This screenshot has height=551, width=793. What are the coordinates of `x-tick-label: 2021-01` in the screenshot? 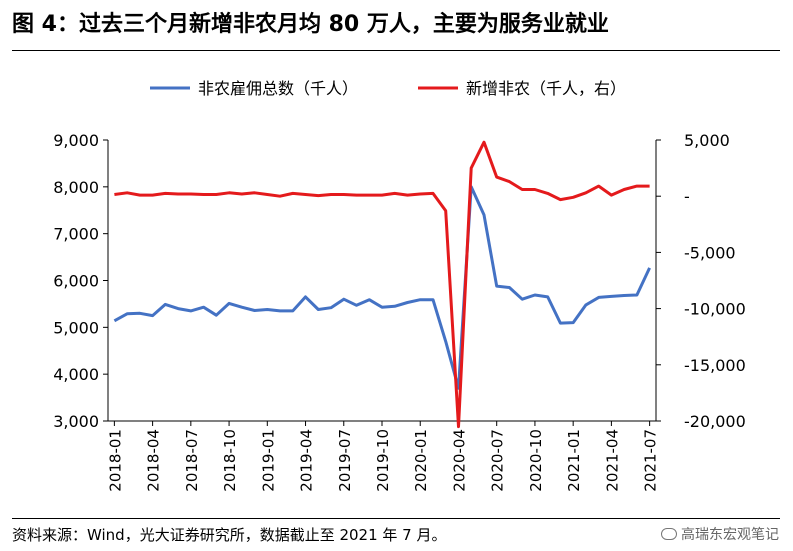 It's located at (574, 460).